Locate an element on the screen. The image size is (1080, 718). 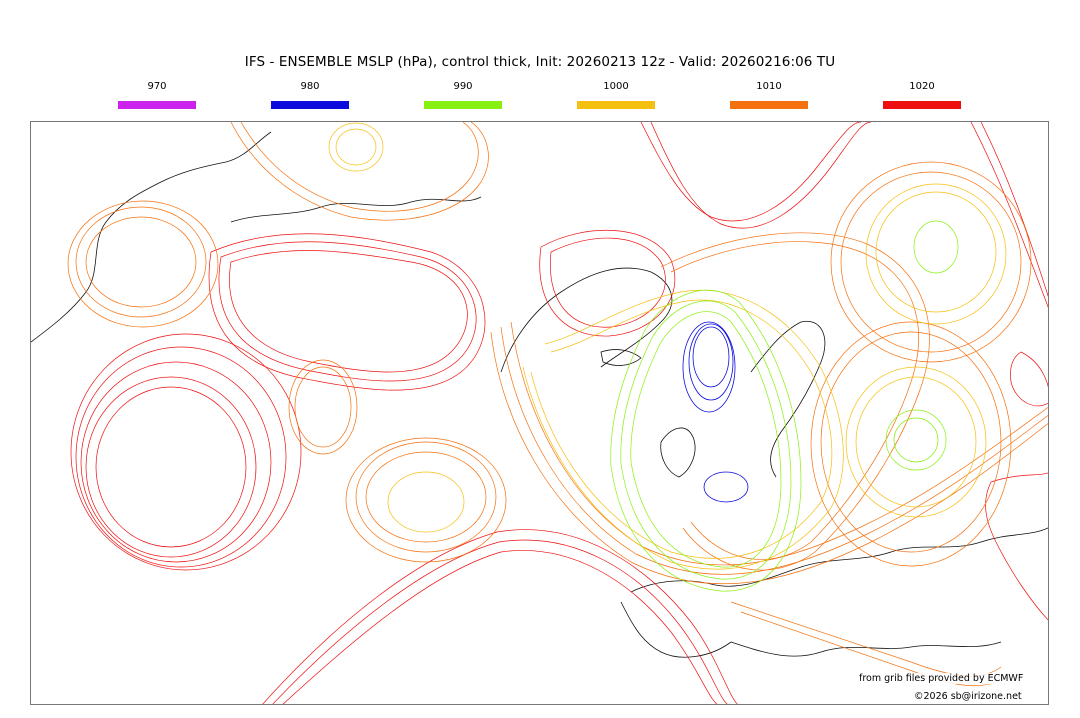
legend-label: 1010 is located at coordinates (769, 86).